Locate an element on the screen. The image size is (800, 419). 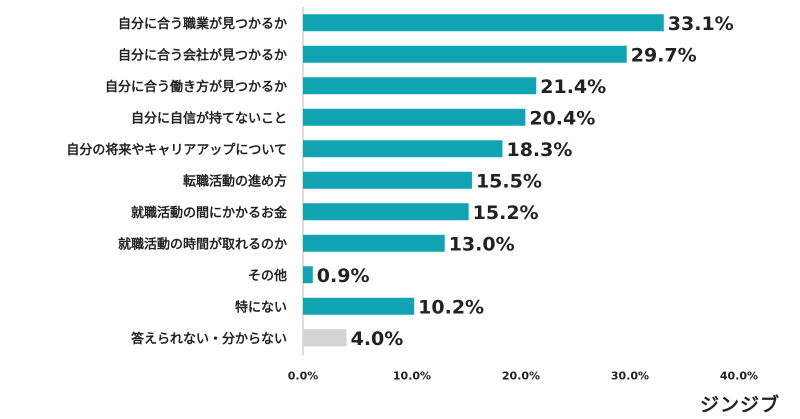
category-label: 自分に合う会社が見つかるか is located at coordinates (202, 55).